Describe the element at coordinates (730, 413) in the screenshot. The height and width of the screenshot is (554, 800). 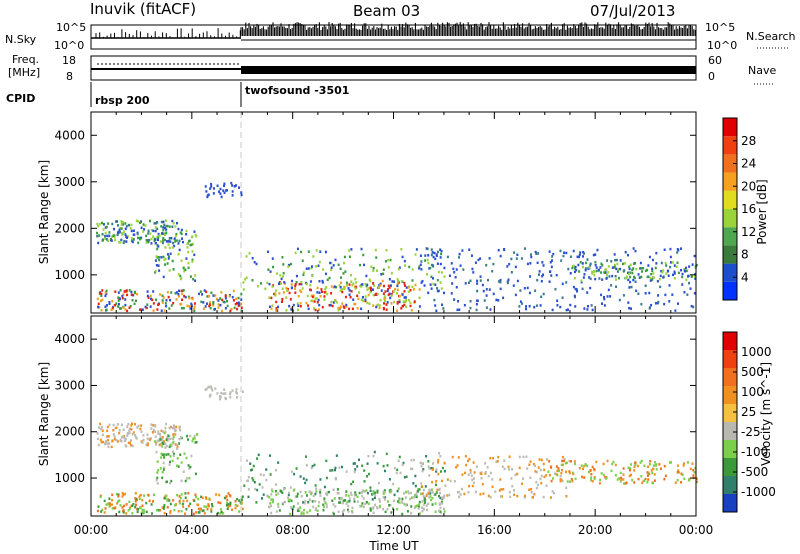
I see `colorbar-cell` at that location.